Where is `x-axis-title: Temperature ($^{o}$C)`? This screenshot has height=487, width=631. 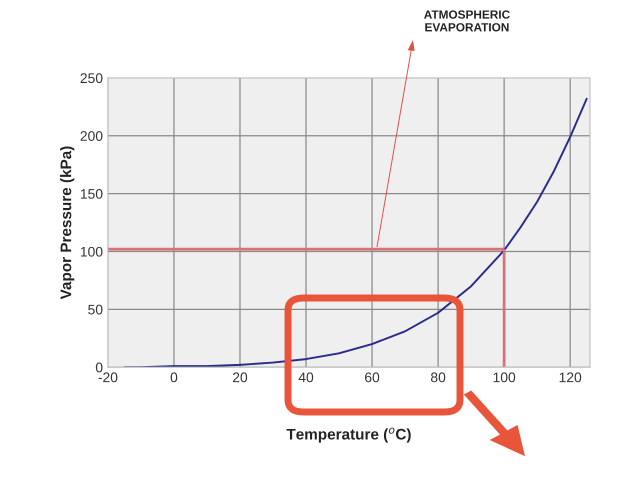
x-axis-title: Temperature ($^{o}$C) is located at coordinates (348, 435).